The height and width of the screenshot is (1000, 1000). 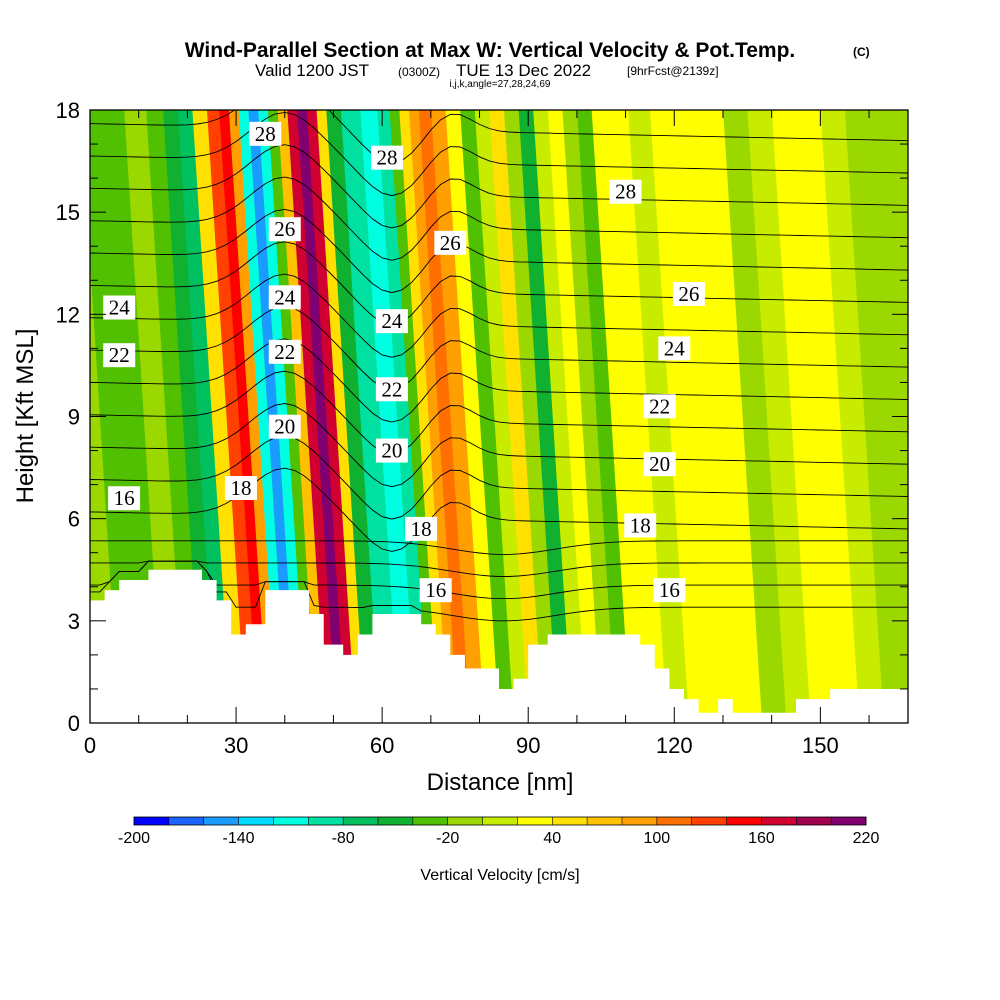 What do you see at coordinates (68, 110) in the screenshot?
I see `y-tick-label: 18` at bounding box center [68, 110].